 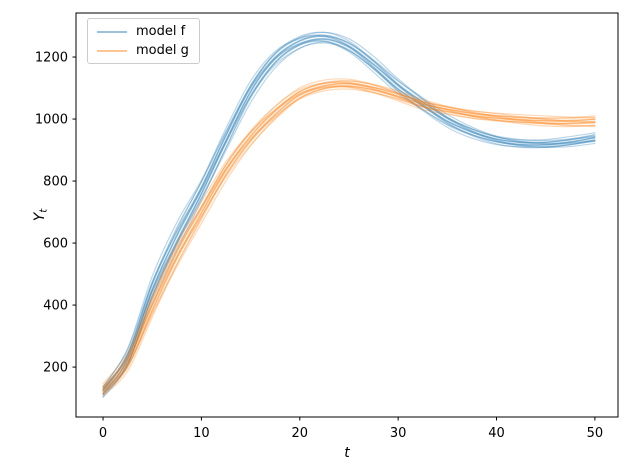 I want to click on legend-line-model-g-icon, so click(x=112, y=50).